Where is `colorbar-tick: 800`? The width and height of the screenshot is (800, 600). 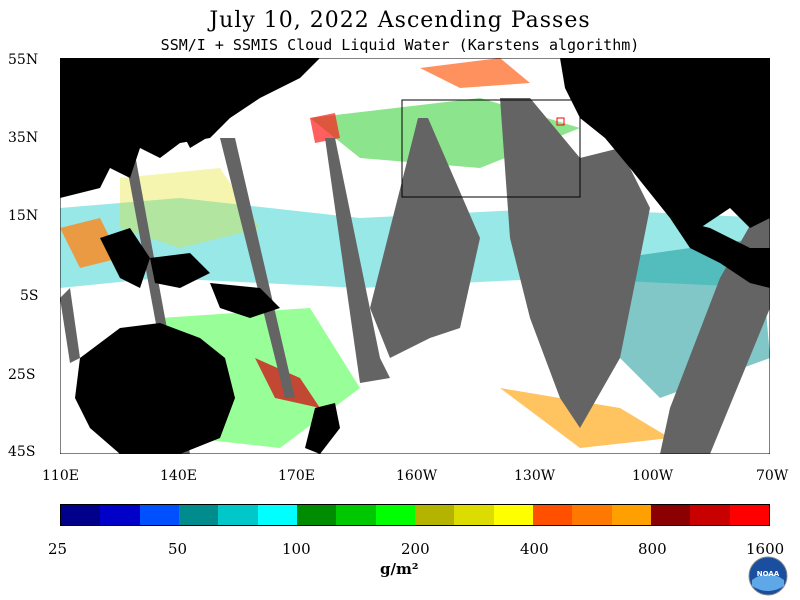
colorbar-tick: 800 is located at coordinates (652, 549).